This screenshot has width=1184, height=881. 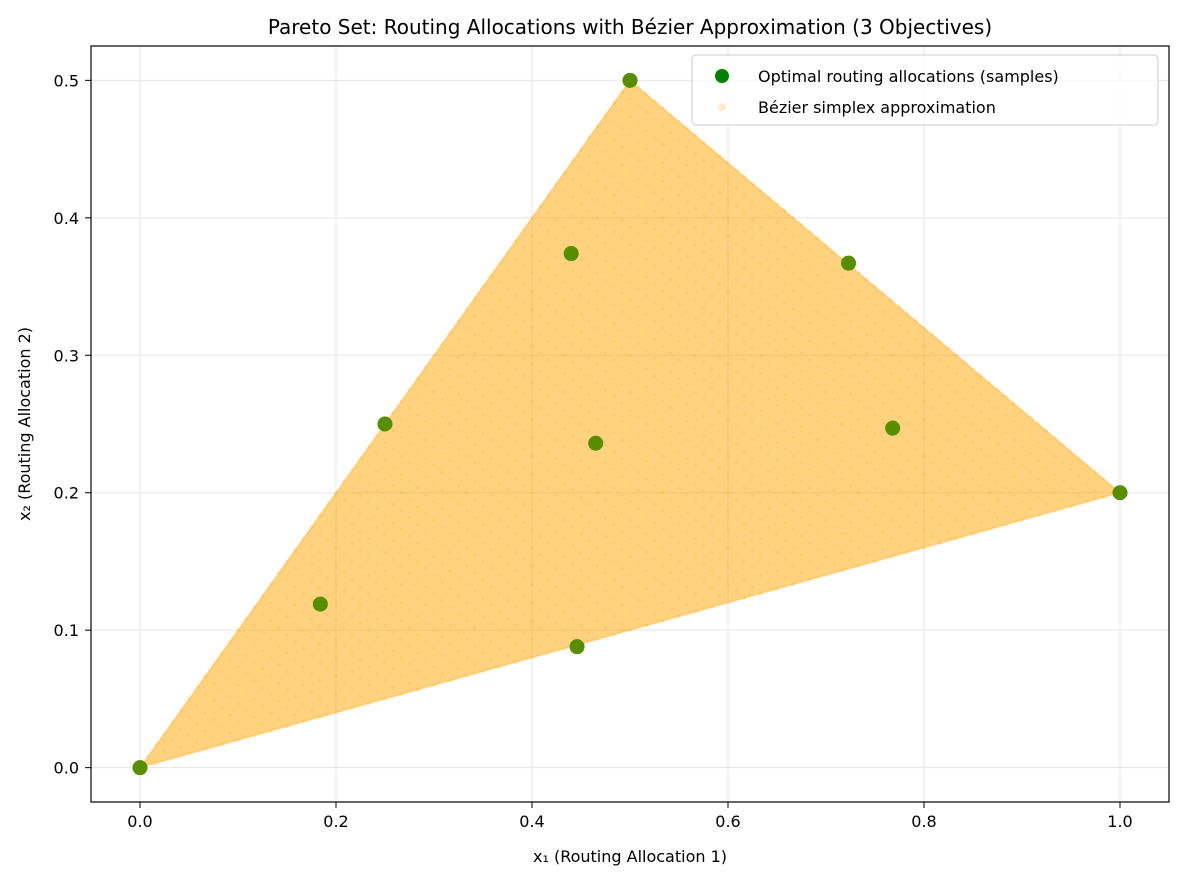 What do you see at coordinates (66, 768) in the screenshot?
I see `y-tick-label: 0.0` at bounding box center [66, 768].